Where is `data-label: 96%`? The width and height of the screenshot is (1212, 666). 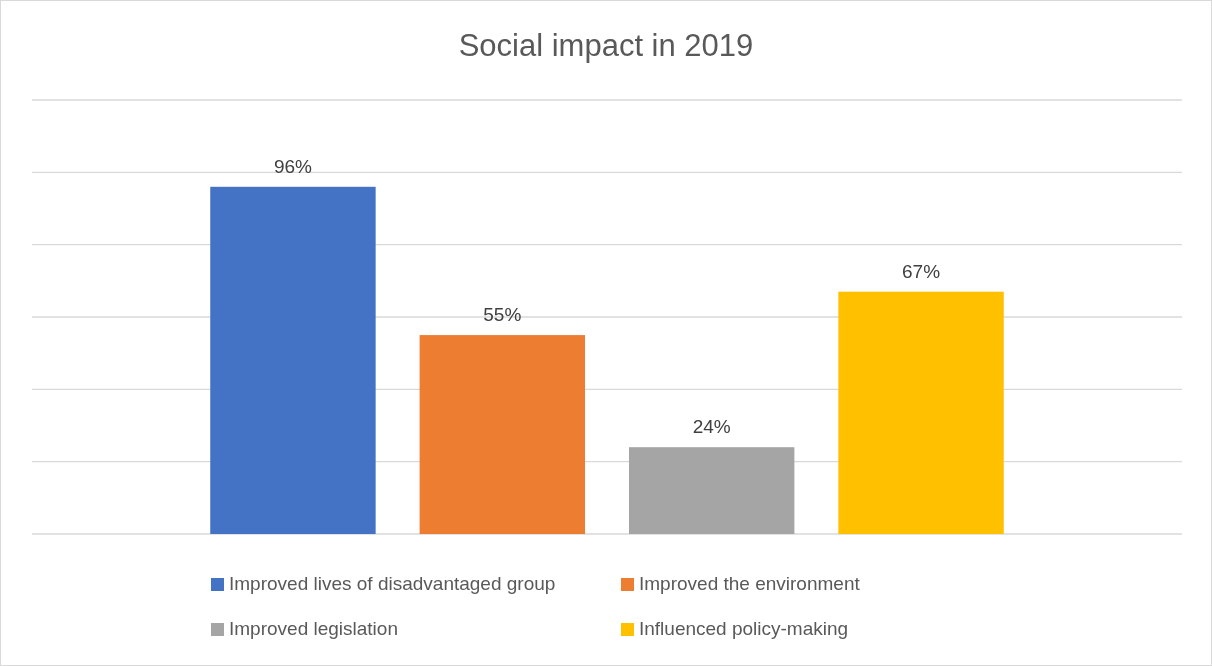
data-label: 96% is located at coordinates (293, 166).